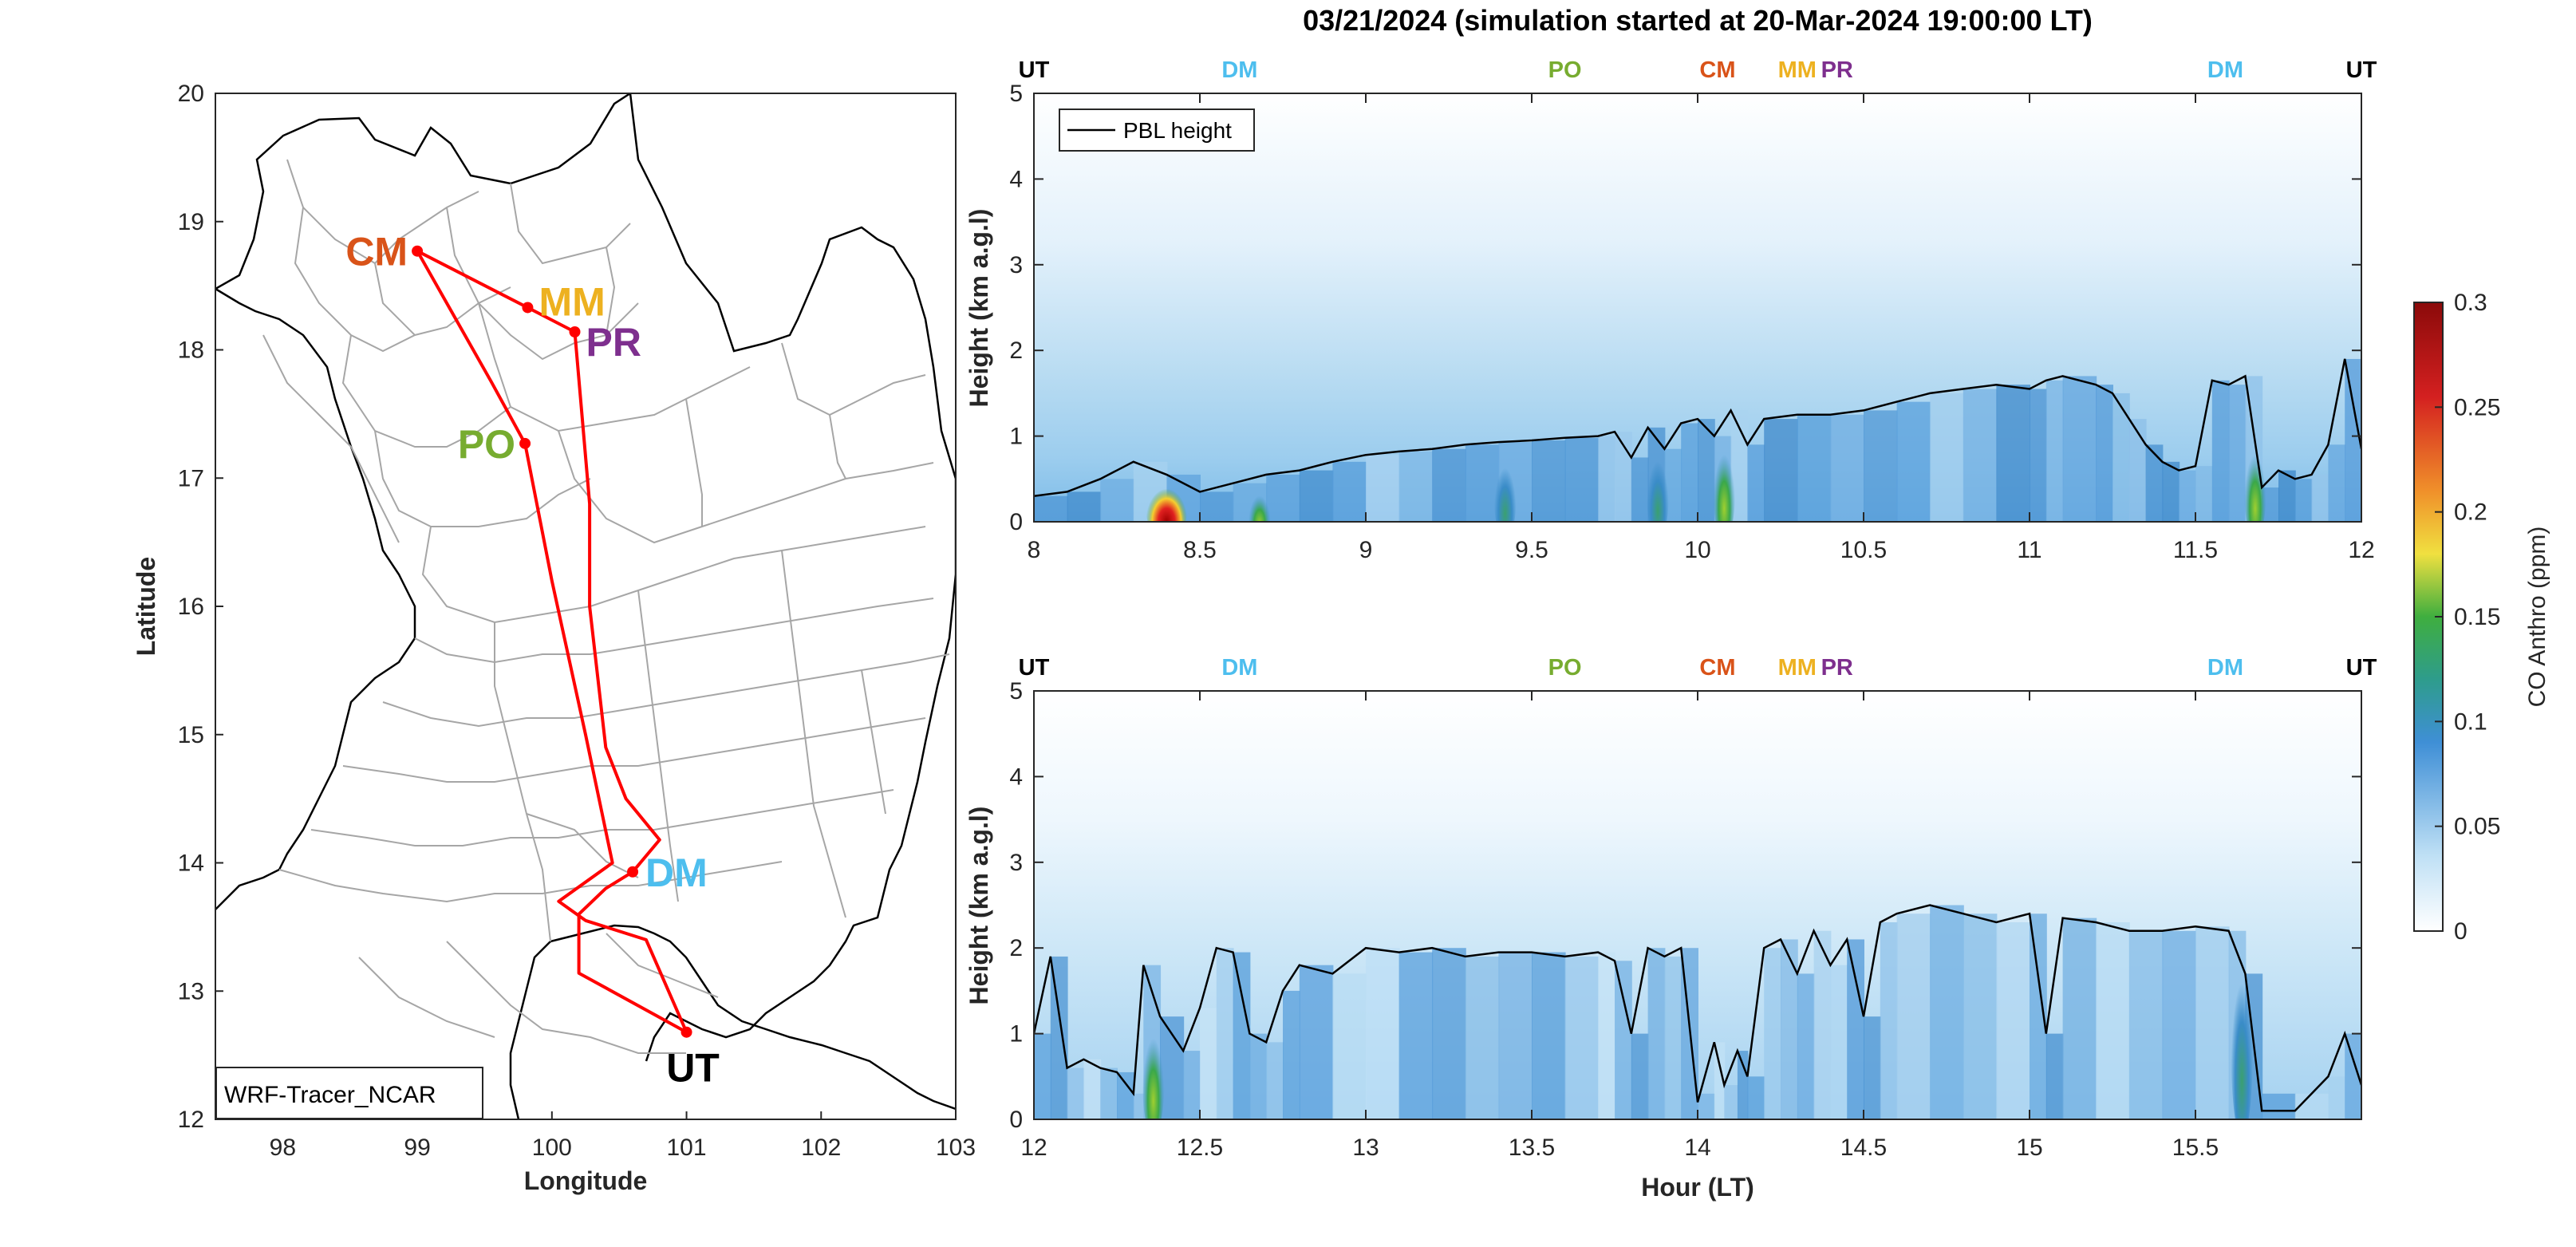  I want to click on x-tick-label: 11.5, so click(2195, 550).